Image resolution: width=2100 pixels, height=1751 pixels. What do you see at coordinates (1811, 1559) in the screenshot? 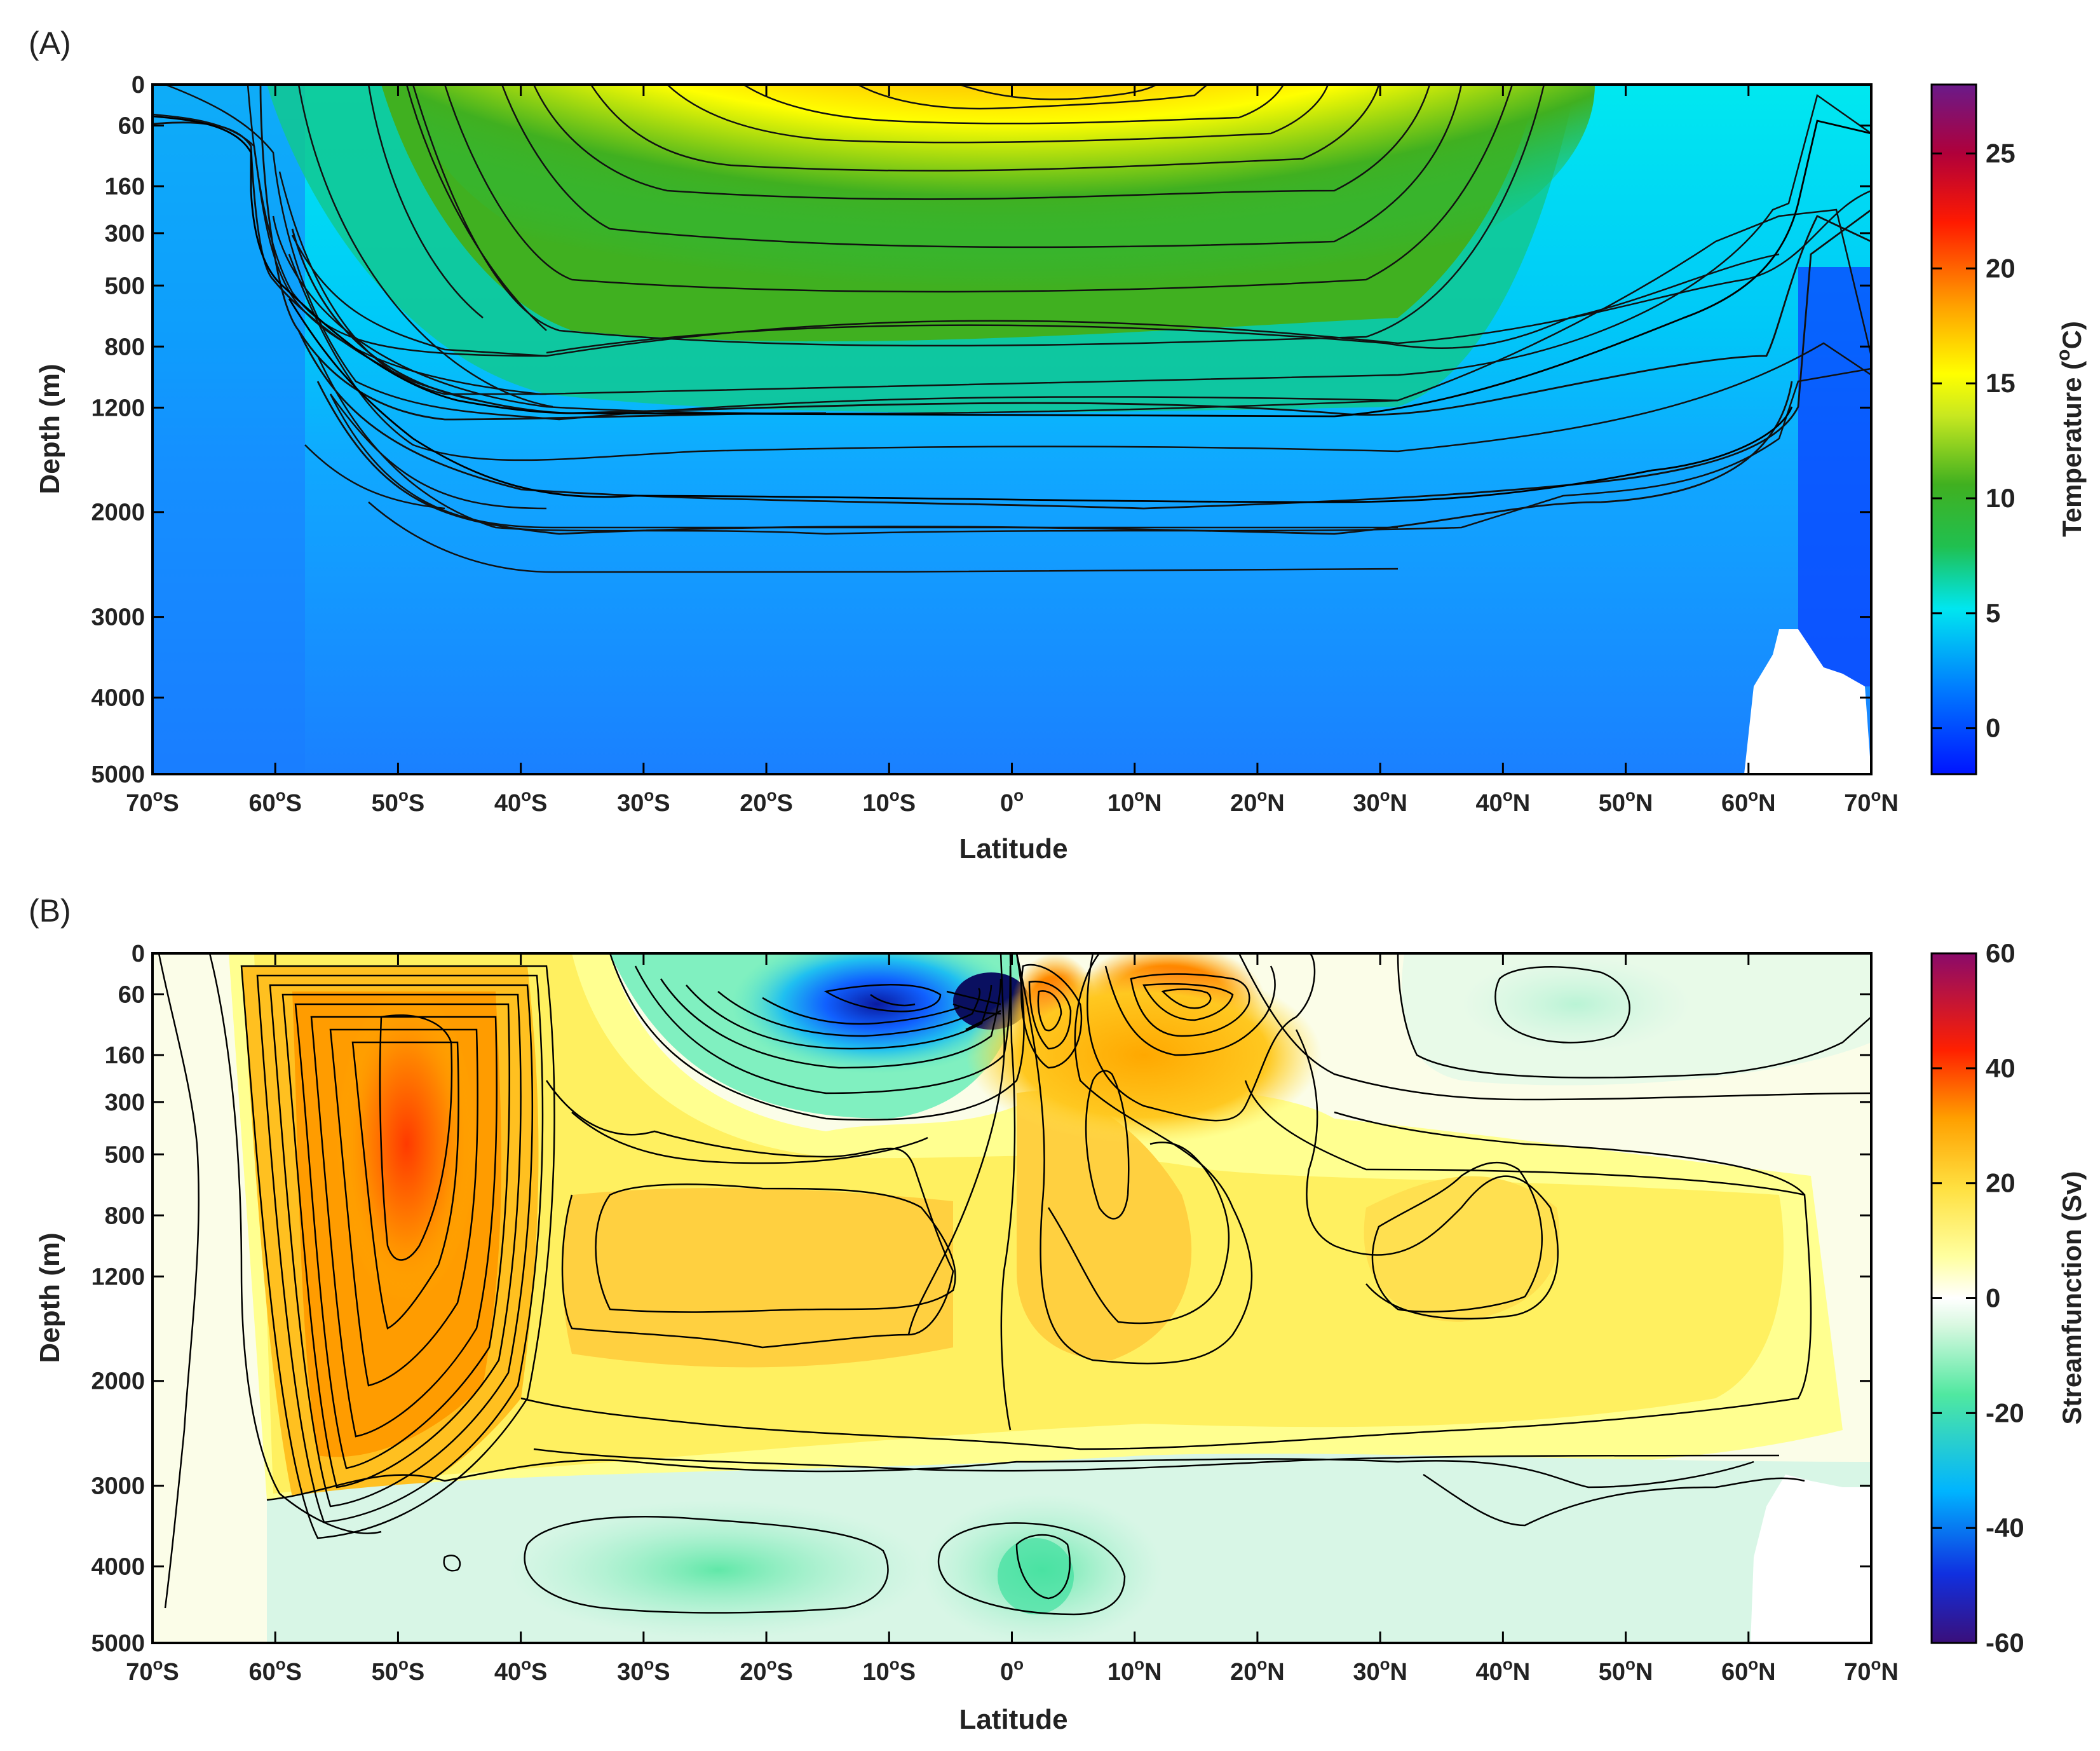
I see `land-mask-b` at bounding box center [1811, 1559].